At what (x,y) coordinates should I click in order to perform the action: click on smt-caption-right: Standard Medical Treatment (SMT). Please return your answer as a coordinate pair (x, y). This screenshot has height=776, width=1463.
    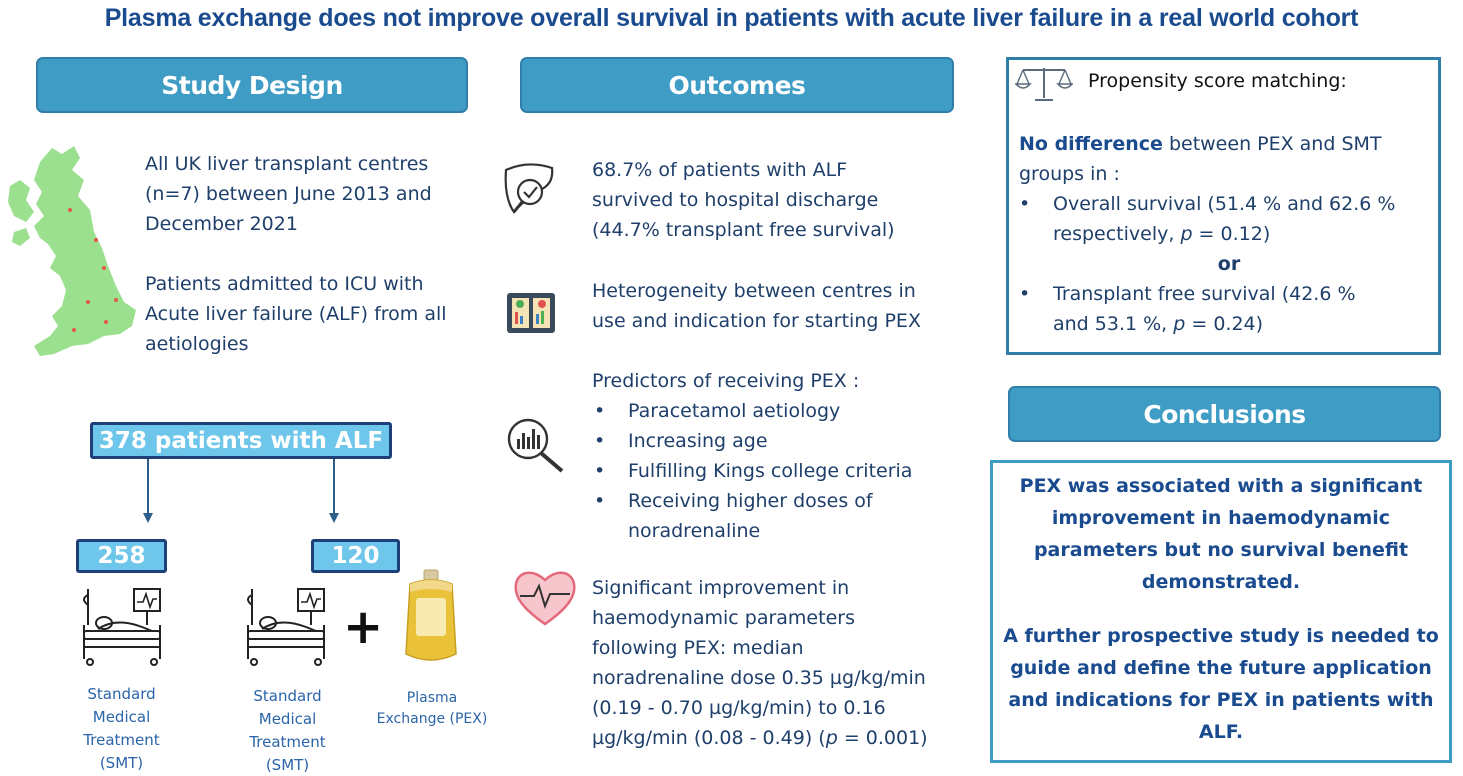
    Looking at the image, I should click on (287, 730).